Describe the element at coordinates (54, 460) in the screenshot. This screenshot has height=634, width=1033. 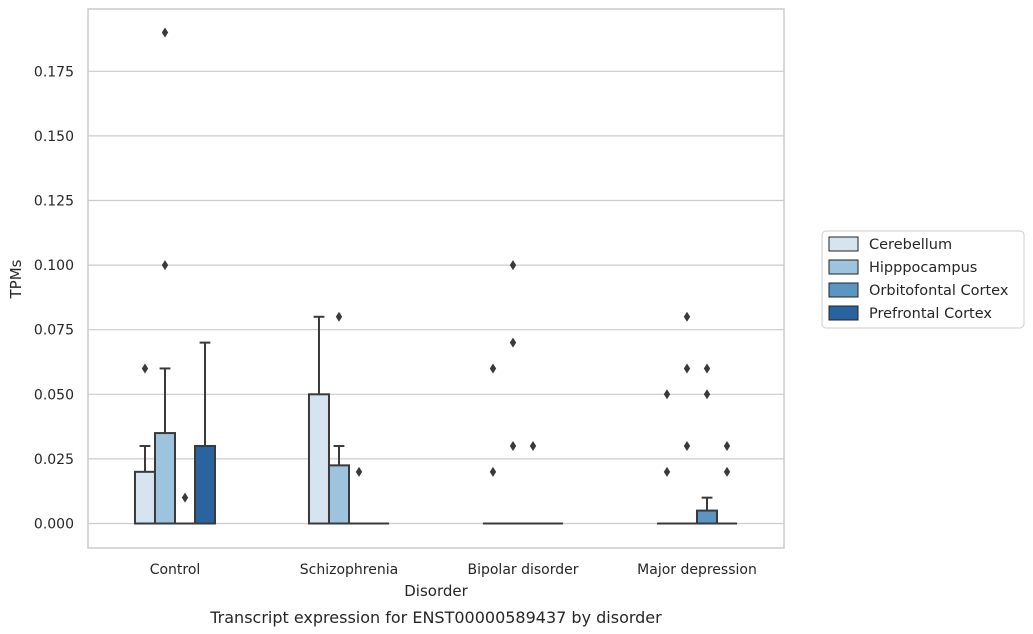
I see `y-tick-label: 0.025` at that location.